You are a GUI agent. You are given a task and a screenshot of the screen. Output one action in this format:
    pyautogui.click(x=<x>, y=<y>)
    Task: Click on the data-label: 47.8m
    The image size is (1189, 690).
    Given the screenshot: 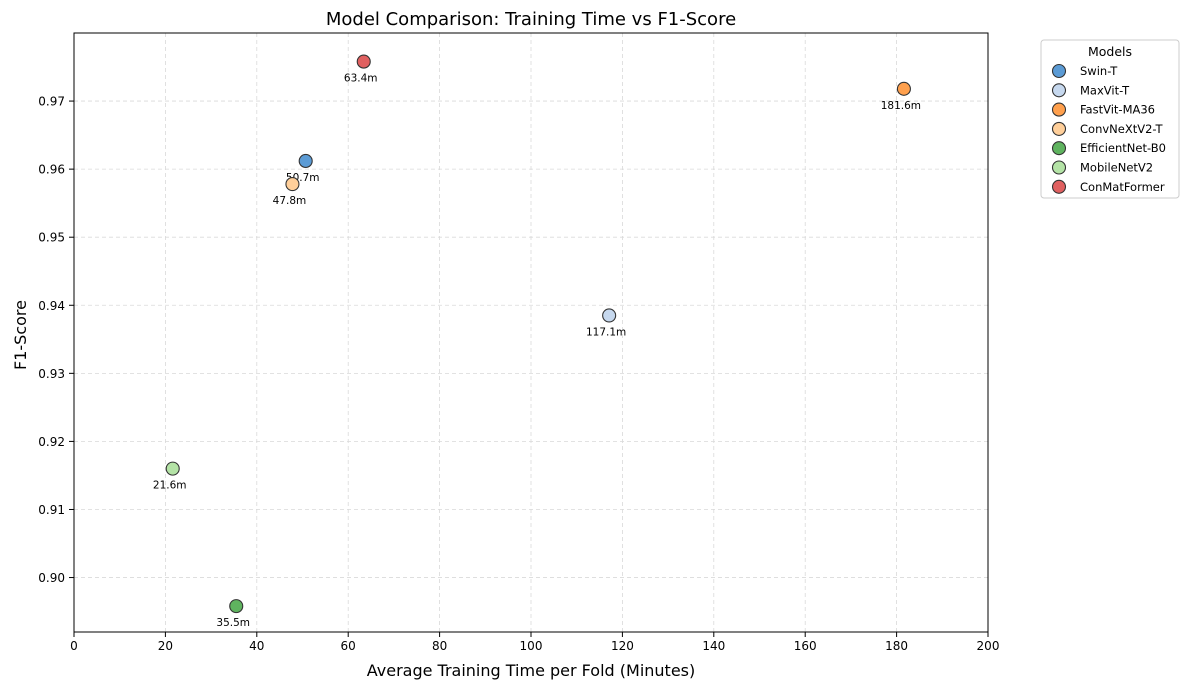 What is the action you would take?
    pyautogui.click(x=290, y=201)
    